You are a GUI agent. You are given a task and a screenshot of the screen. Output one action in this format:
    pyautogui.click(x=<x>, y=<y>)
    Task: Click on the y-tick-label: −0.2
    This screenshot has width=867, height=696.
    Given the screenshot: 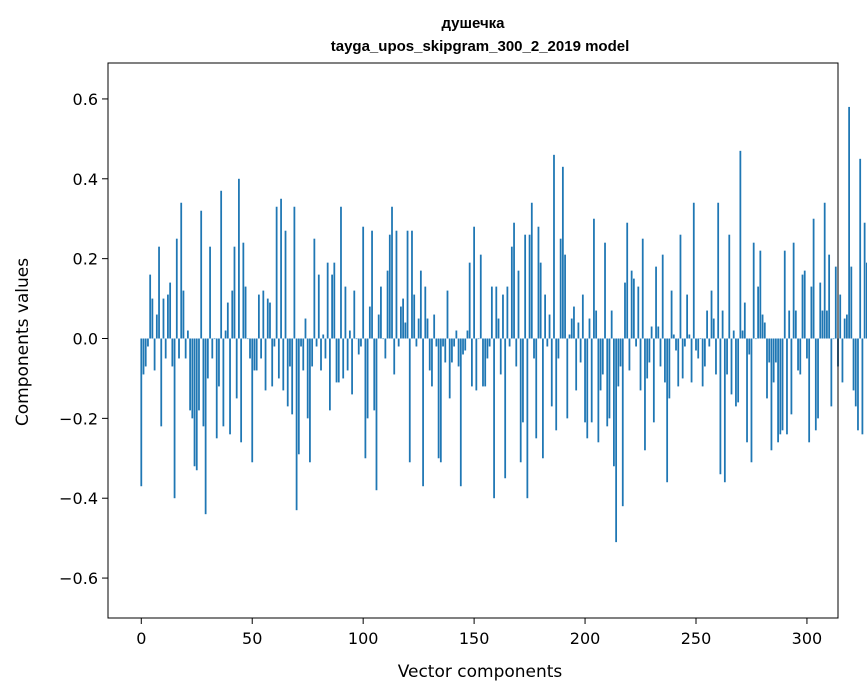 What is the action you would take?
    pyautogui.click(x=78, y=418)
    